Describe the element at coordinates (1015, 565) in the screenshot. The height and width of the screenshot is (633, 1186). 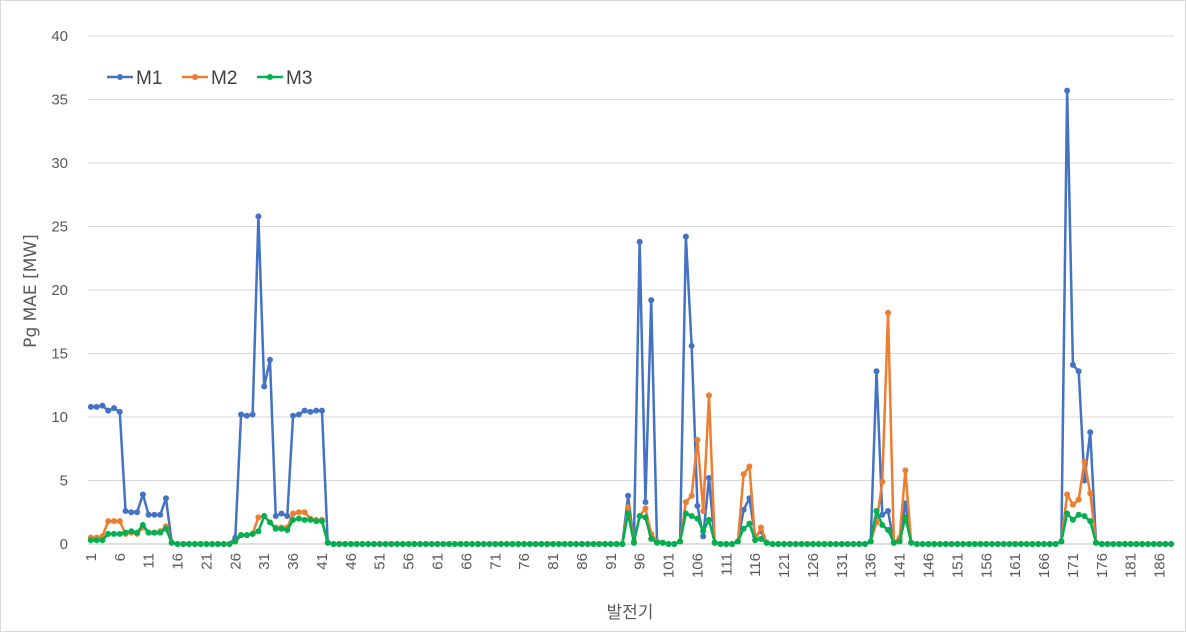
I see `x-tick-label: 161` at that location.